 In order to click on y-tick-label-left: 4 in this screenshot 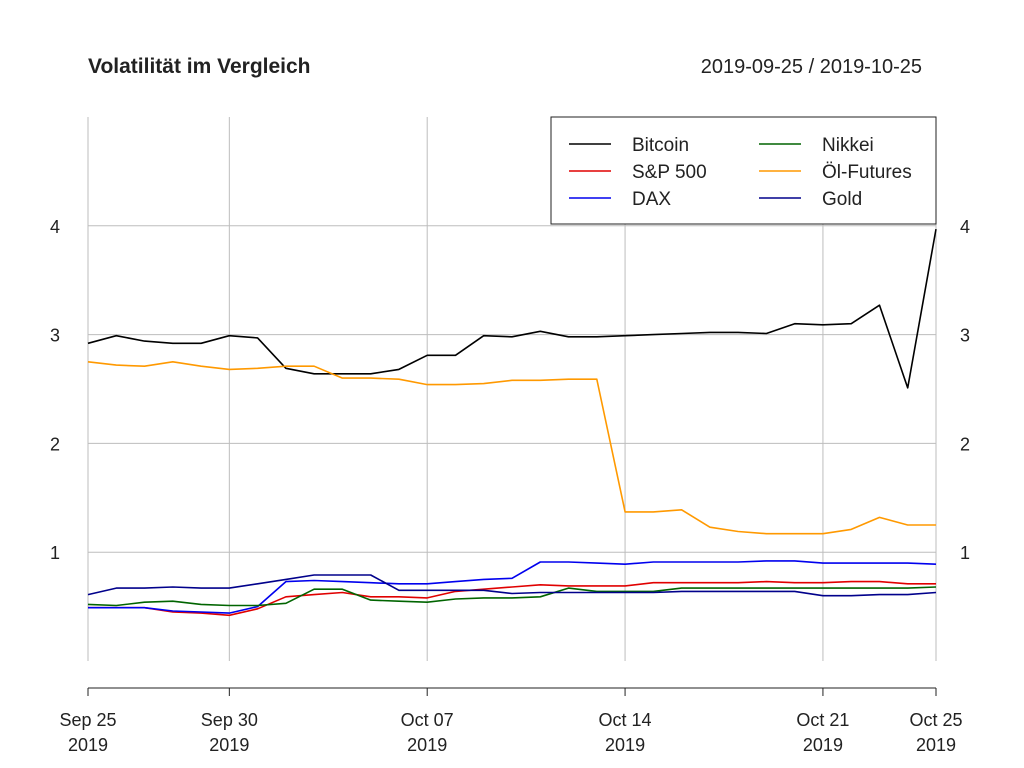, I will do `click(55, 227)`.